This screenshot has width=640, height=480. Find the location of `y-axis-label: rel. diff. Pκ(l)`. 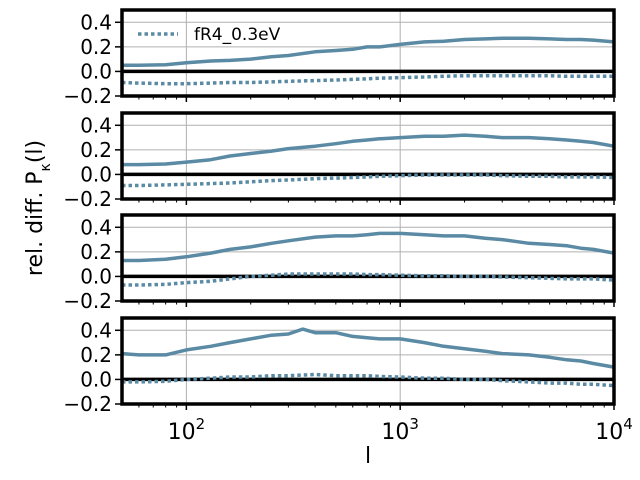

y-axis-label: rel. diff. Pκ(l) is located at coordinates (38, 208).